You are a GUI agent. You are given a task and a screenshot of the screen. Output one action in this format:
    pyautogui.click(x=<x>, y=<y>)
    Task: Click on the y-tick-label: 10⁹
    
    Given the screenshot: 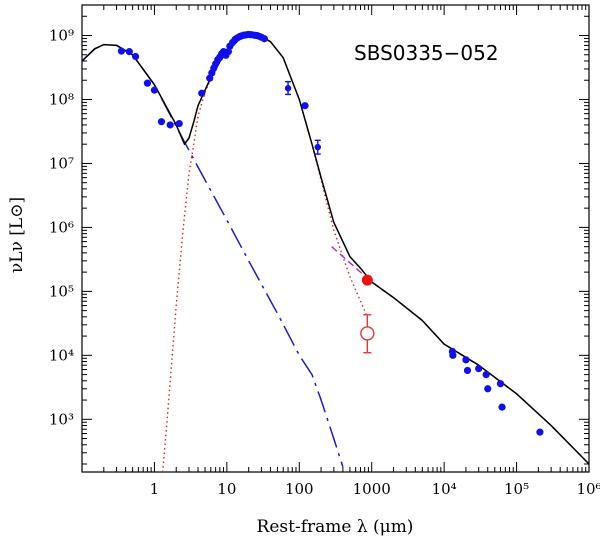 What is the action you would take?
    pyautogui.click(x=61, y=36)
    